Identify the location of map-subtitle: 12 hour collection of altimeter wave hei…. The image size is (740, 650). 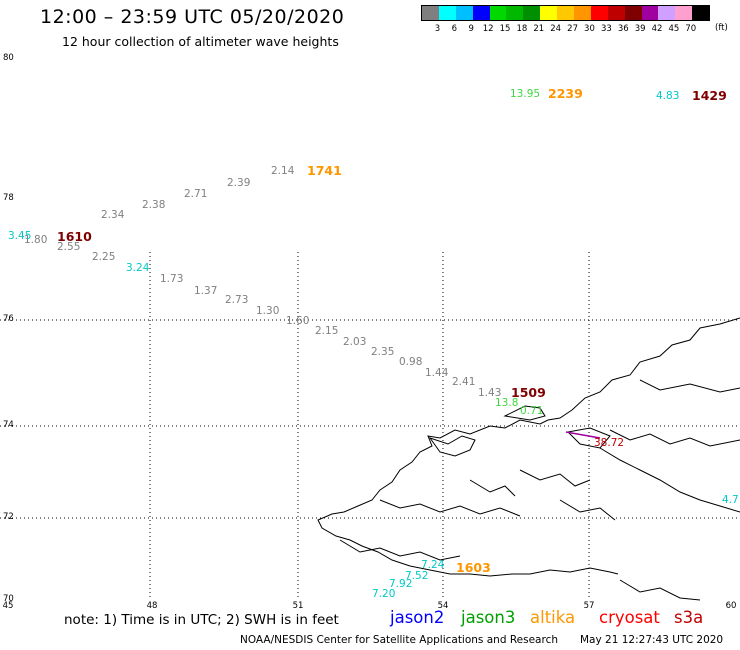
(200, 41).